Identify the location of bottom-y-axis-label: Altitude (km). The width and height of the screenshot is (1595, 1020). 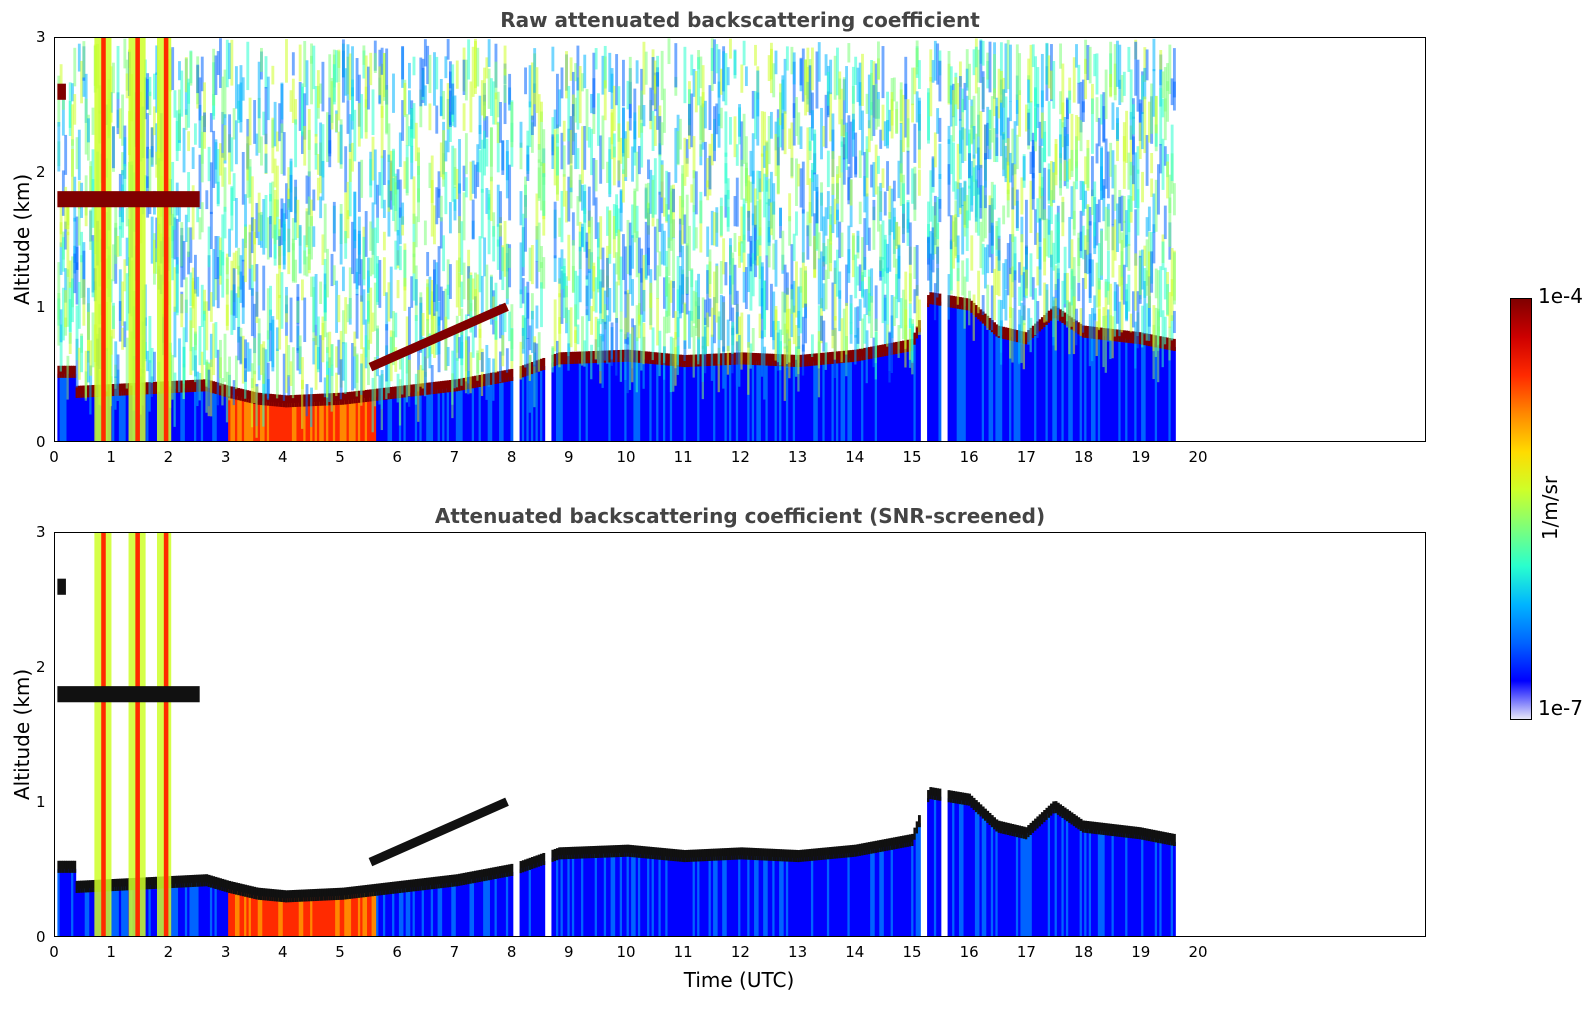
(22, 734).